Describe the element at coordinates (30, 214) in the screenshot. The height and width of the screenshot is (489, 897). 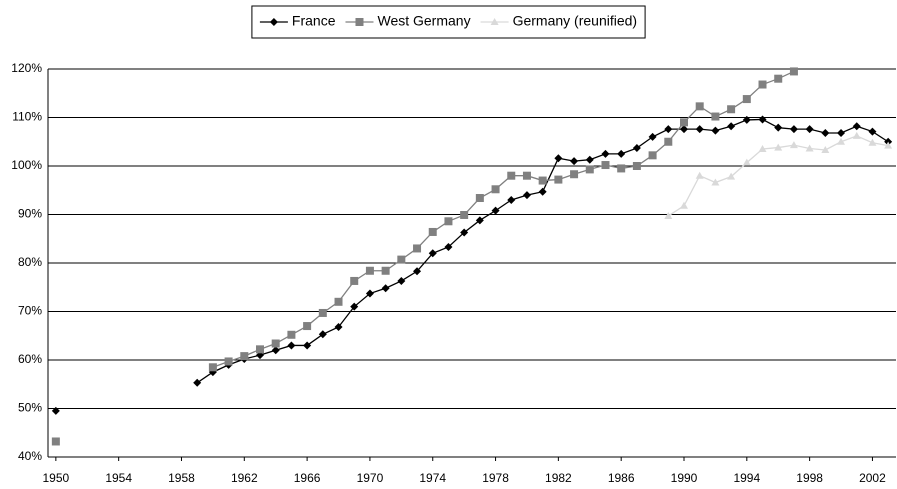
I see `y-tick-label: 90%` at that location.